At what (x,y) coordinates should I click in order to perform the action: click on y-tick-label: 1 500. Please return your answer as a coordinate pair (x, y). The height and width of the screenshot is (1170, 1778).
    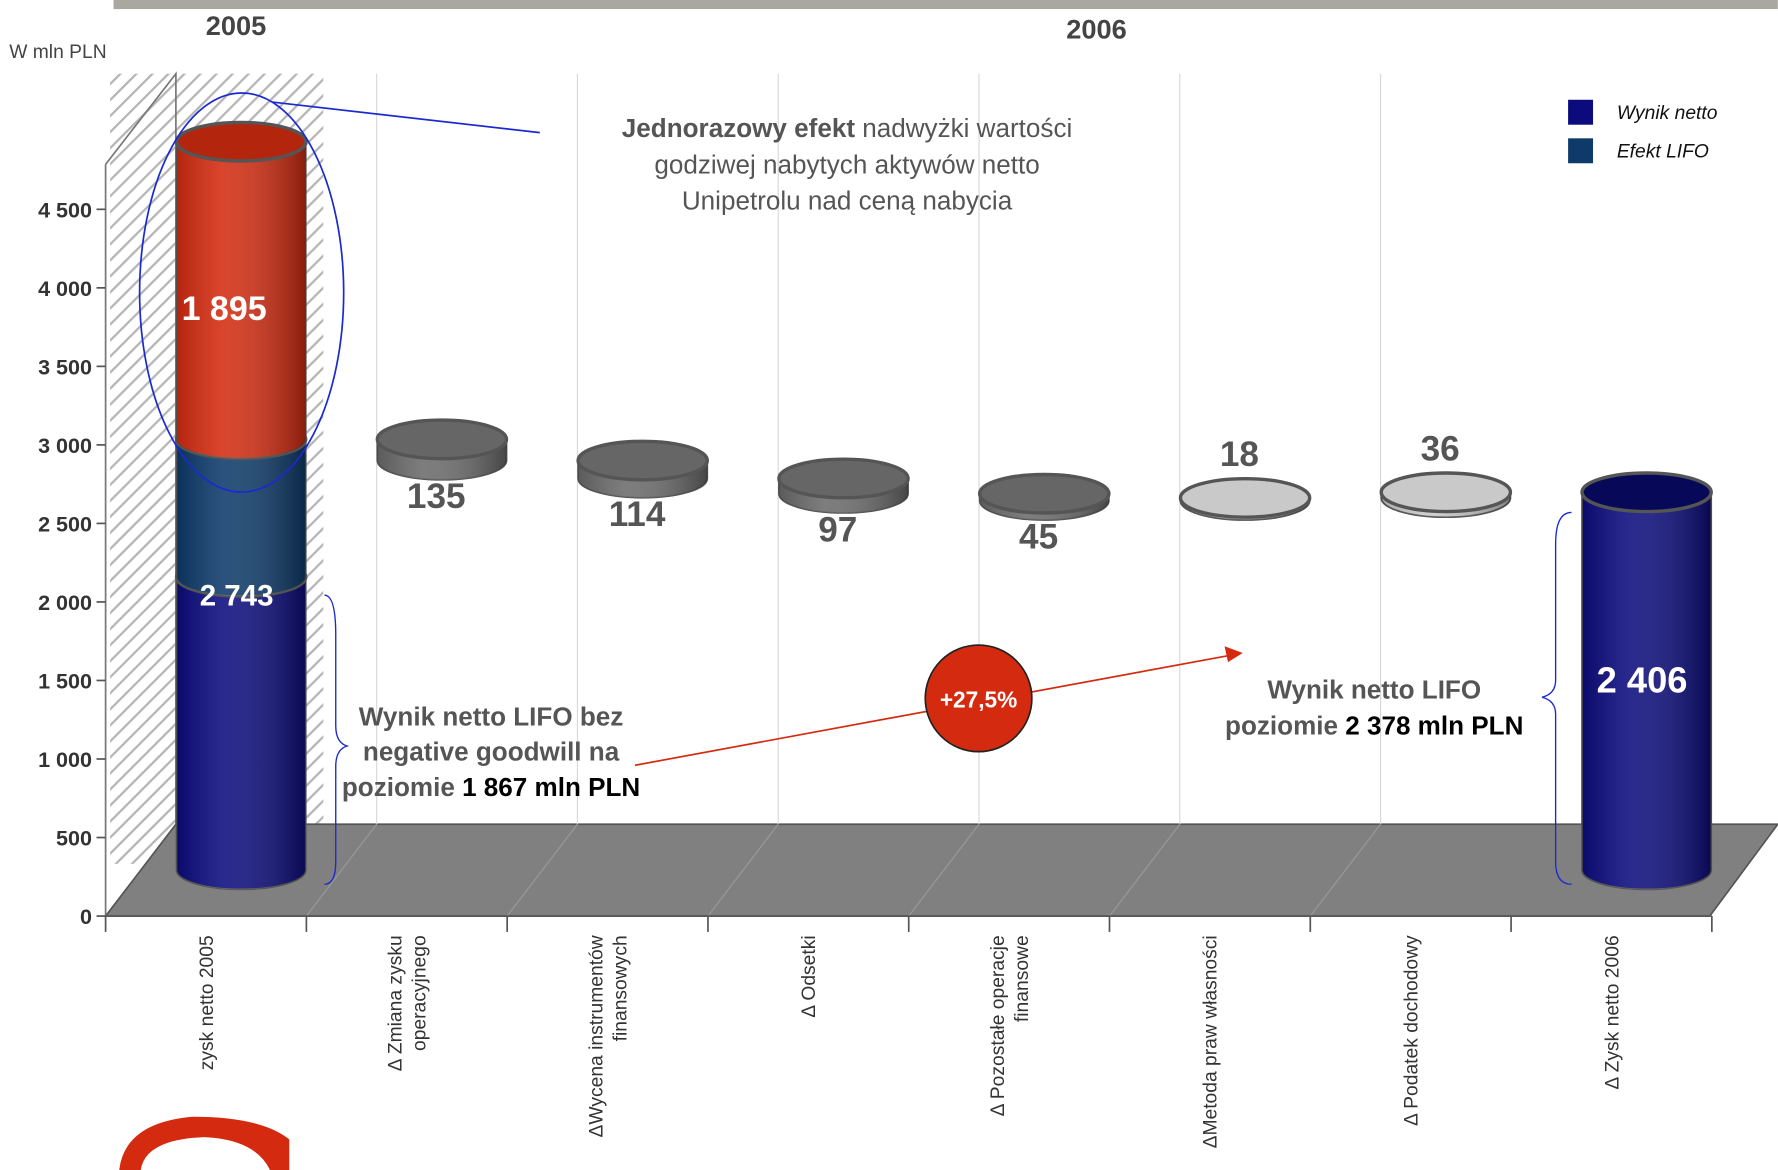
    Looking at the image, I should click on (65, 681).